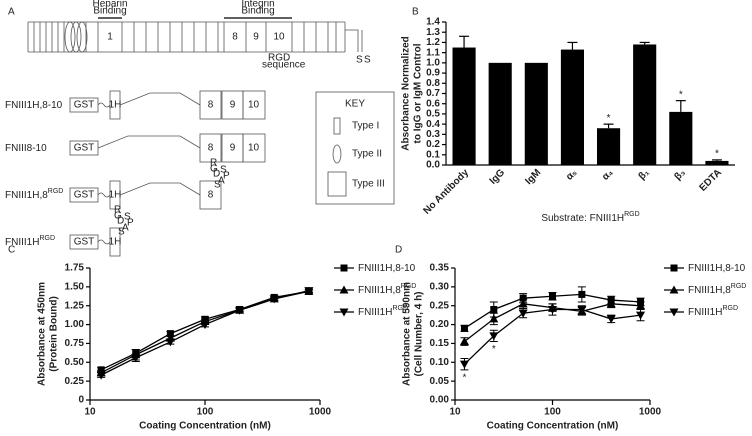 The height and width of the screenshot is (436, 752). Describe the element at coordinates (433, 114) in the screenshot. I see `y-tick-label: 0.5` at that location.